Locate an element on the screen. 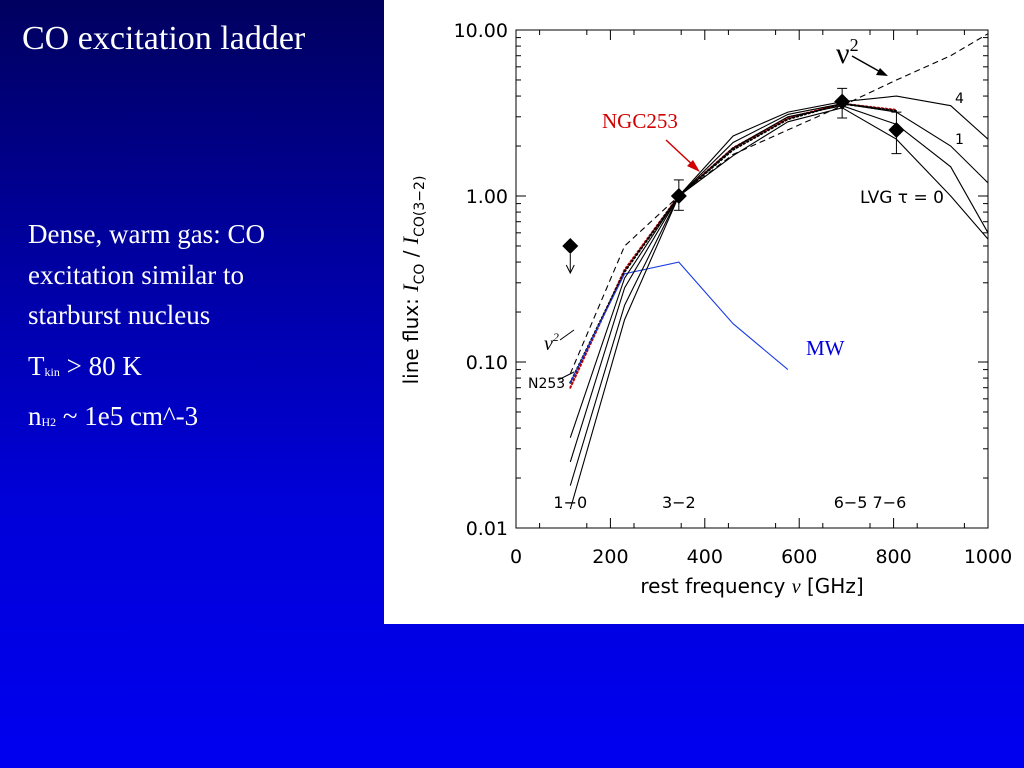 This screenshot has height=768, width=1024. series-mw-line is located at coordinates (679, 322).